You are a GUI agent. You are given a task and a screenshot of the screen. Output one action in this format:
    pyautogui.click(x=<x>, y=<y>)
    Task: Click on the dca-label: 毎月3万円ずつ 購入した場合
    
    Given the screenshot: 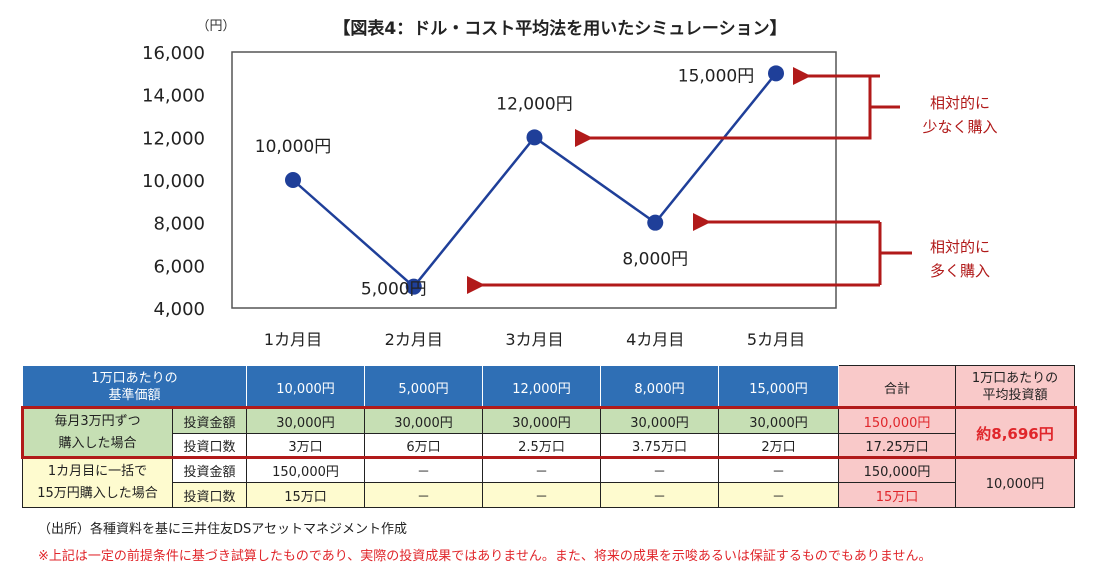 What is the action you would take?
    pyautogui.click(x=97, y=433)
    